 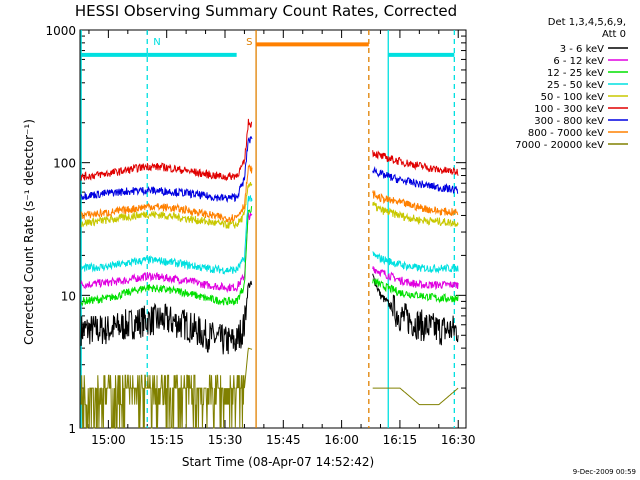 I want to click on legend-label-2: 12 - 25 keV, so click(x=575, y=73).